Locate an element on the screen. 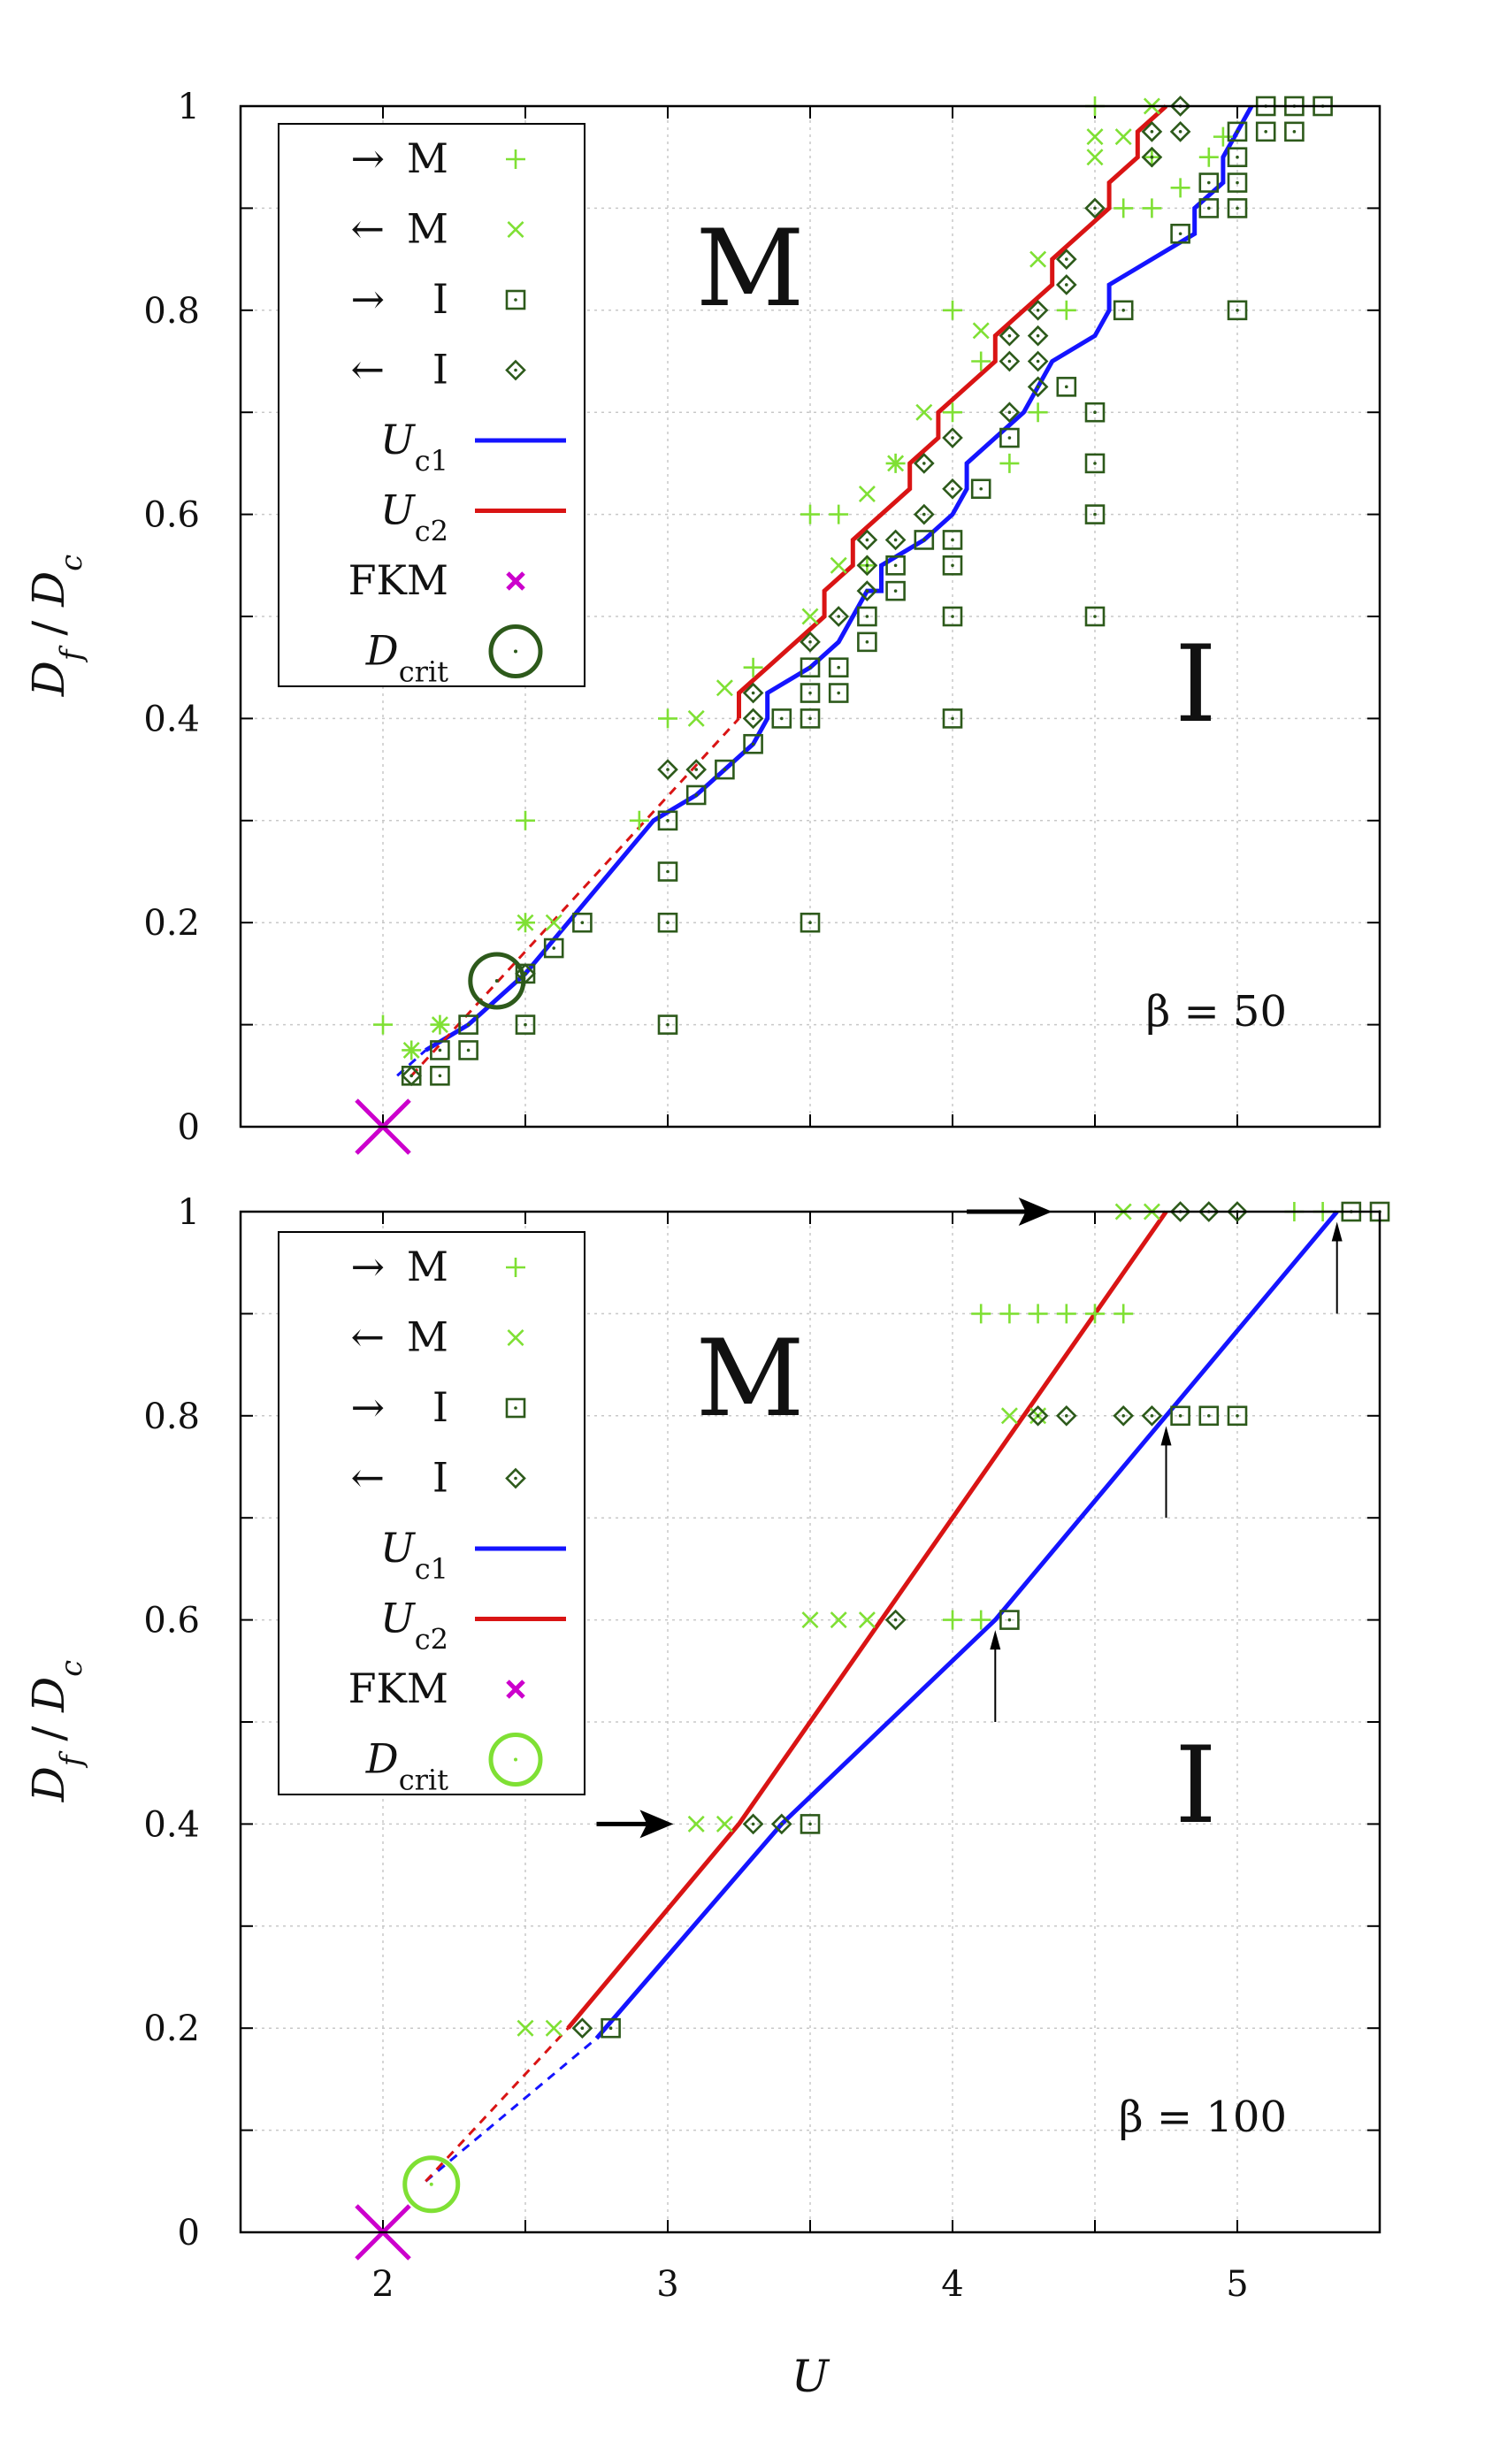 The height and width of the screenshot is (2464, 1500). y-tick-label: 0.6 is located at coordinates (171, 515).